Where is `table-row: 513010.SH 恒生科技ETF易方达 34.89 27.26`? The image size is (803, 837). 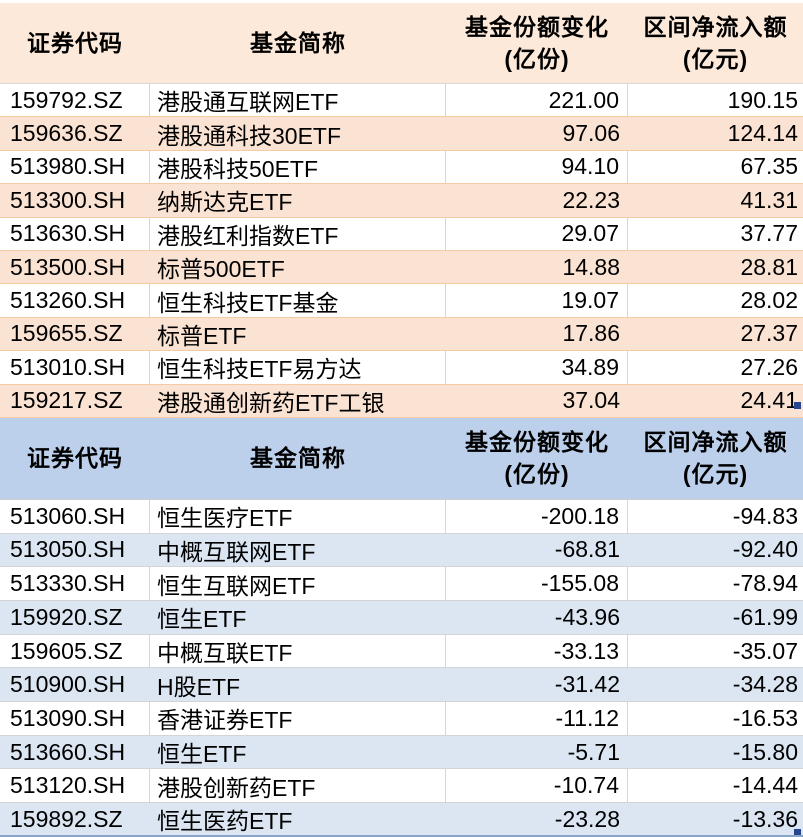
table-row: 513010.SH 恒生科技ETF易方达 34.89 27.26 is located at coordinates (401, 368).